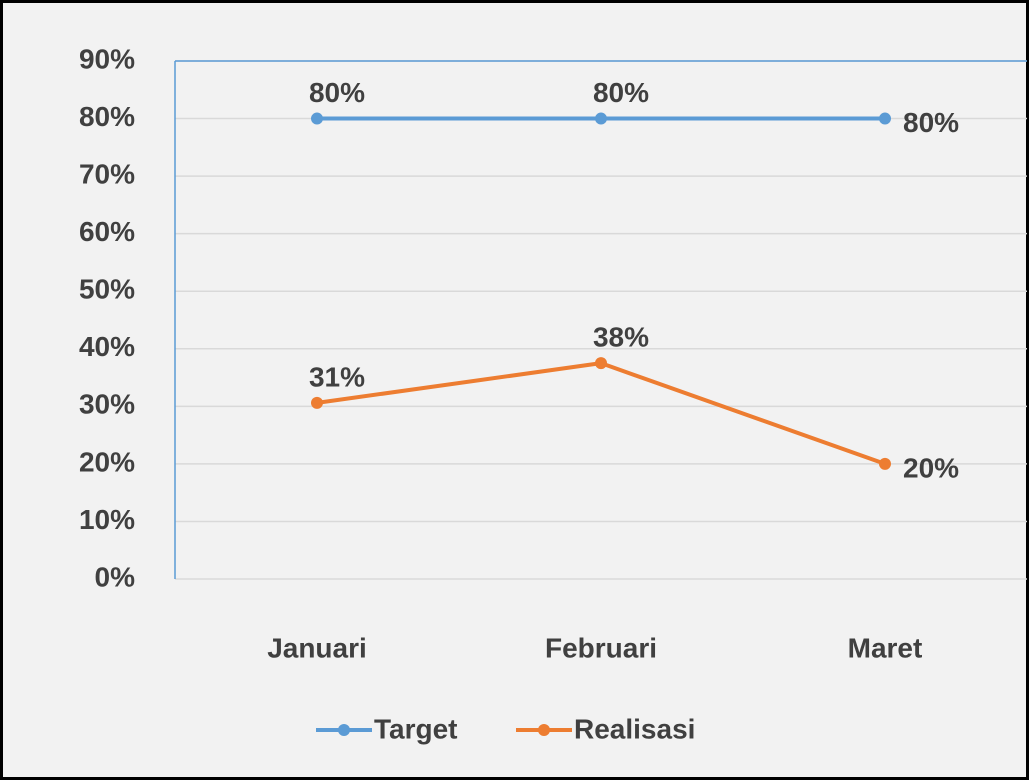 The height and width of the screenshot is (780, 1029). Describe the element at coordinates (107, 289) in the screenshot. I see `y-tick-label: 50%` at that location.